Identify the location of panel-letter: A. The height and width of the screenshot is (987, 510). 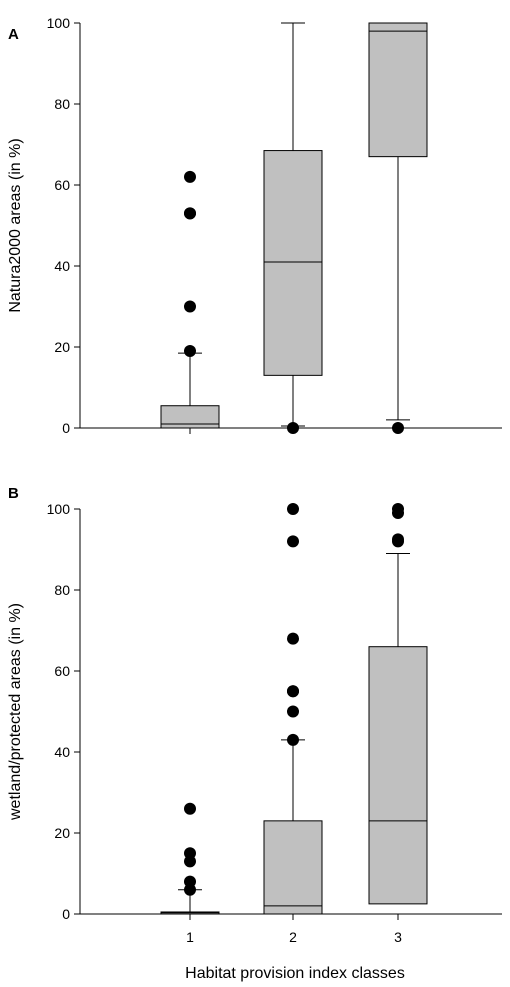
(13, 34).